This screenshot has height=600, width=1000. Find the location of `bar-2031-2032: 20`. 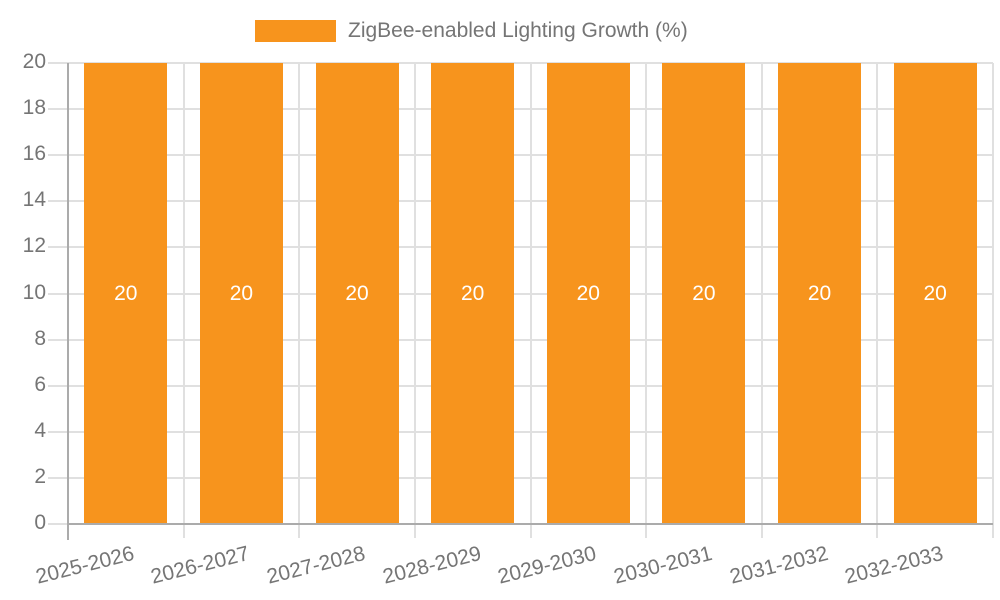

bar-2031-2032: 20 is located at coordinates (820, 293).